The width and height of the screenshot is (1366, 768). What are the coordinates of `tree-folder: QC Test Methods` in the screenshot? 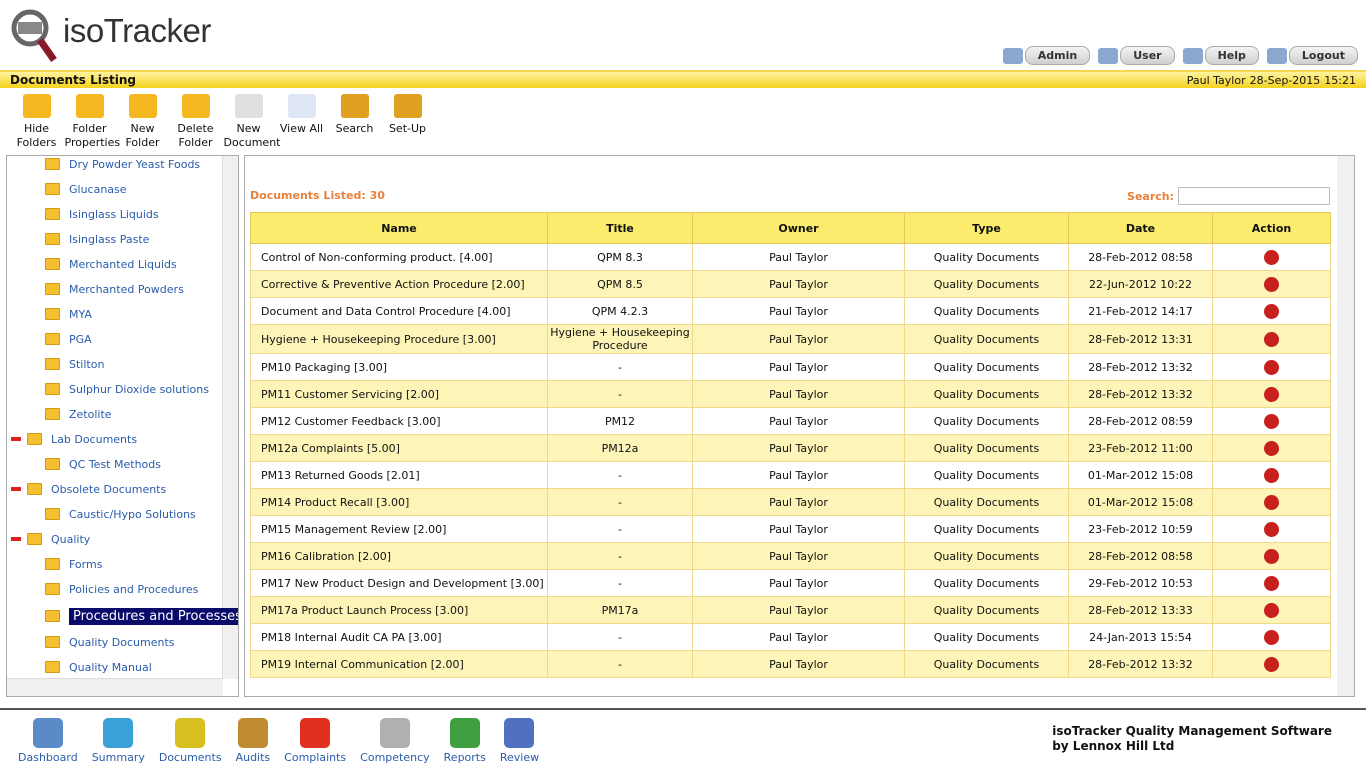 It's located at (103, 464).